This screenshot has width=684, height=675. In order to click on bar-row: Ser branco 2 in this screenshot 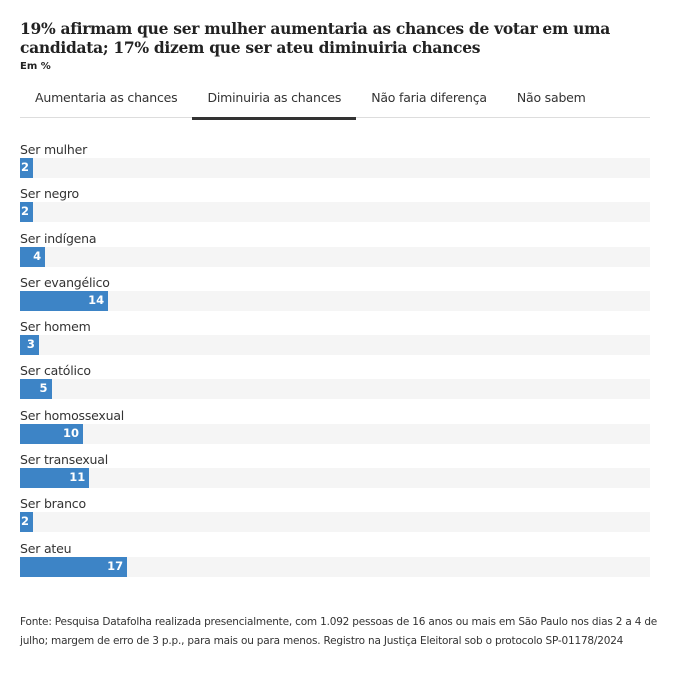, I will do `click(335, 518)`.